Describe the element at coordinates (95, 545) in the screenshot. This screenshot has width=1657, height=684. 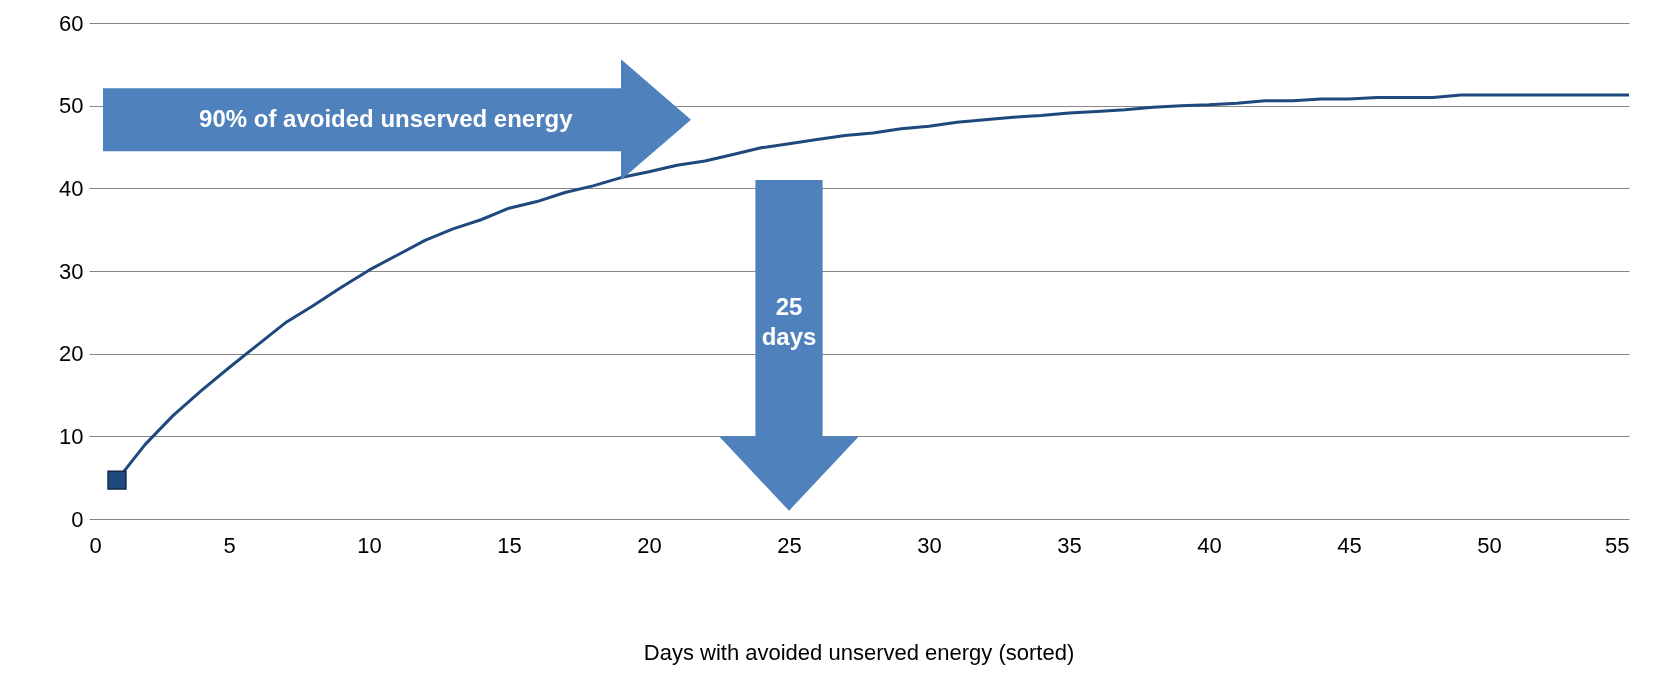
I see `x-tick-label: 0` at that location.